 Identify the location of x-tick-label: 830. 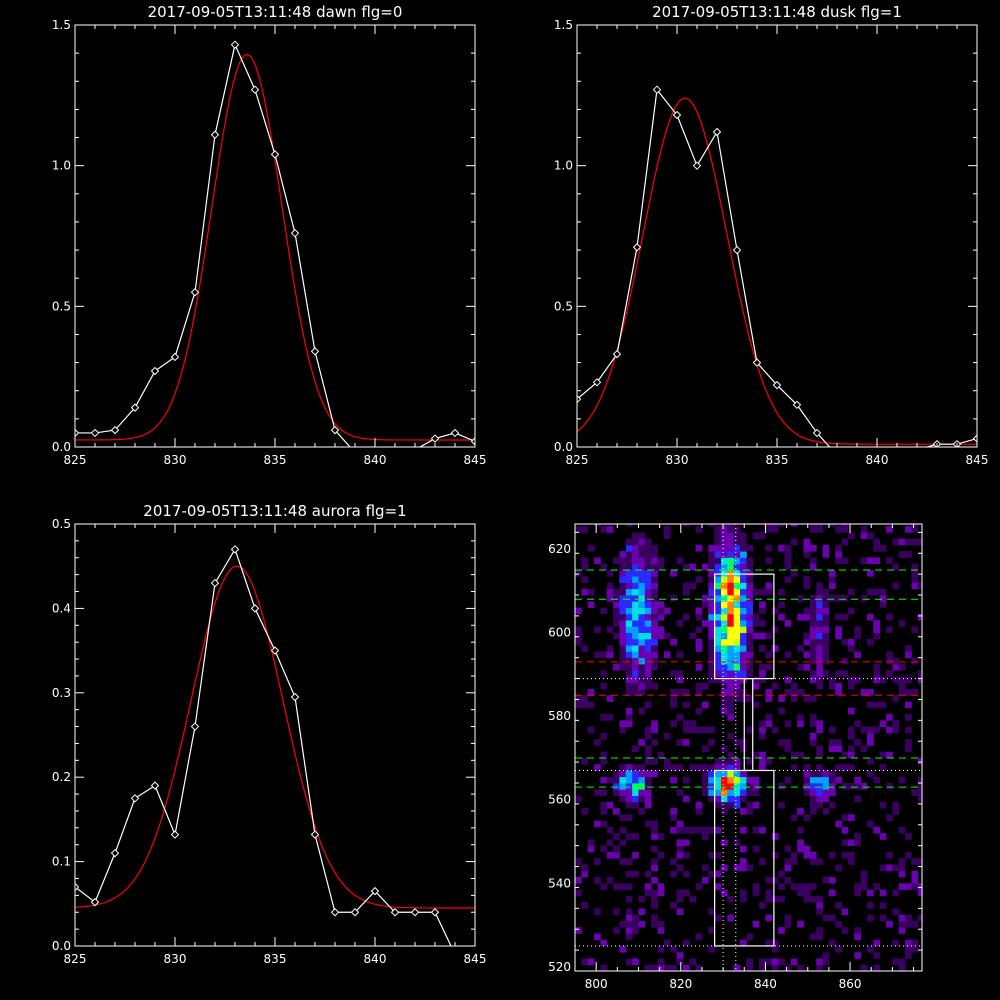
(175, 460).